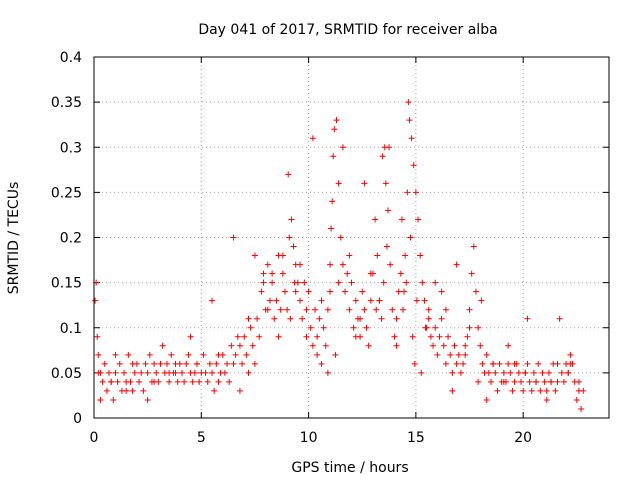 This screenshot has width=640, height=480. I want to click on x-tick-label: 0, so click(94, 438).